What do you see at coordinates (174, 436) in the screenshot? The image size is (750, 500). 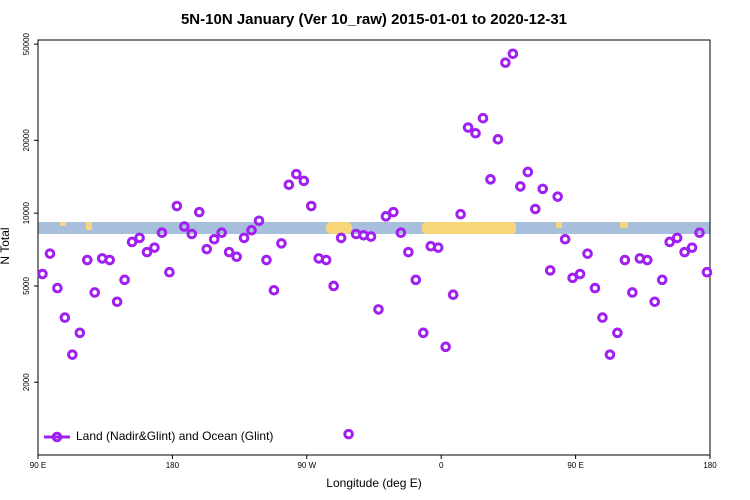 I see `legend-label: Land (Nadir&Glint) and Ocean (Glint)` at bounding box center [174, 436].